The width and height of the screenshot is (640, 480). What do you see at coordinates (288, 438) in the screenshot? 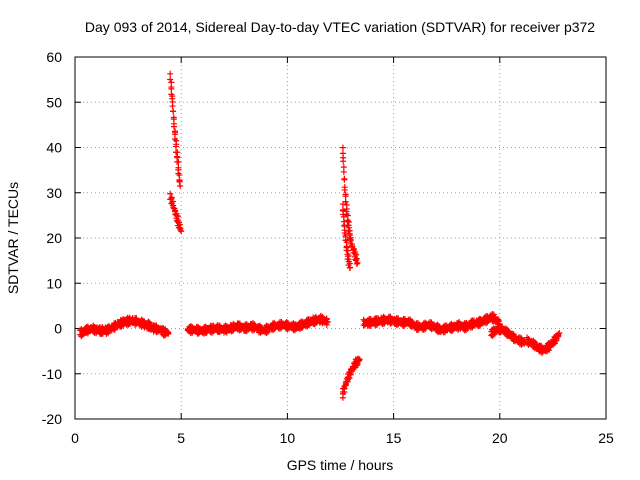
I see `x-tick-label: 10` at bounding box center [288, 438].